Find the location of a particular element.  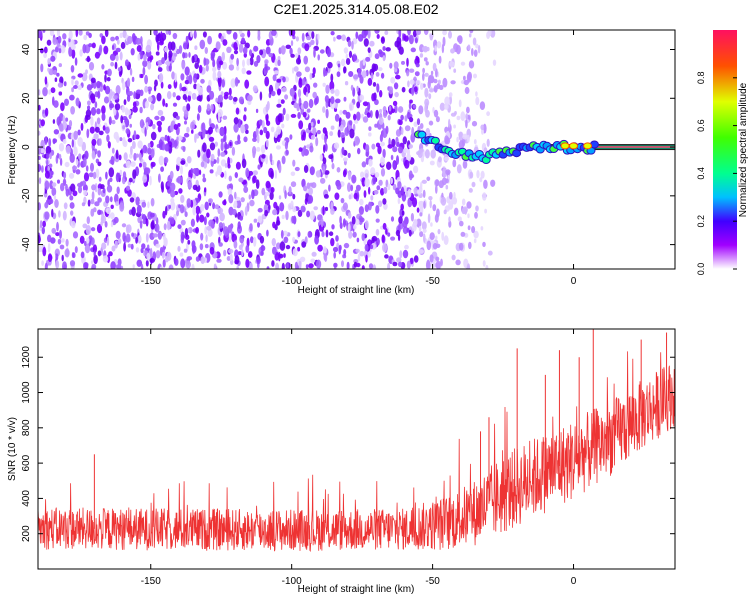

snr-y-tick-label: 1000 is located at coordinates (26, 392).